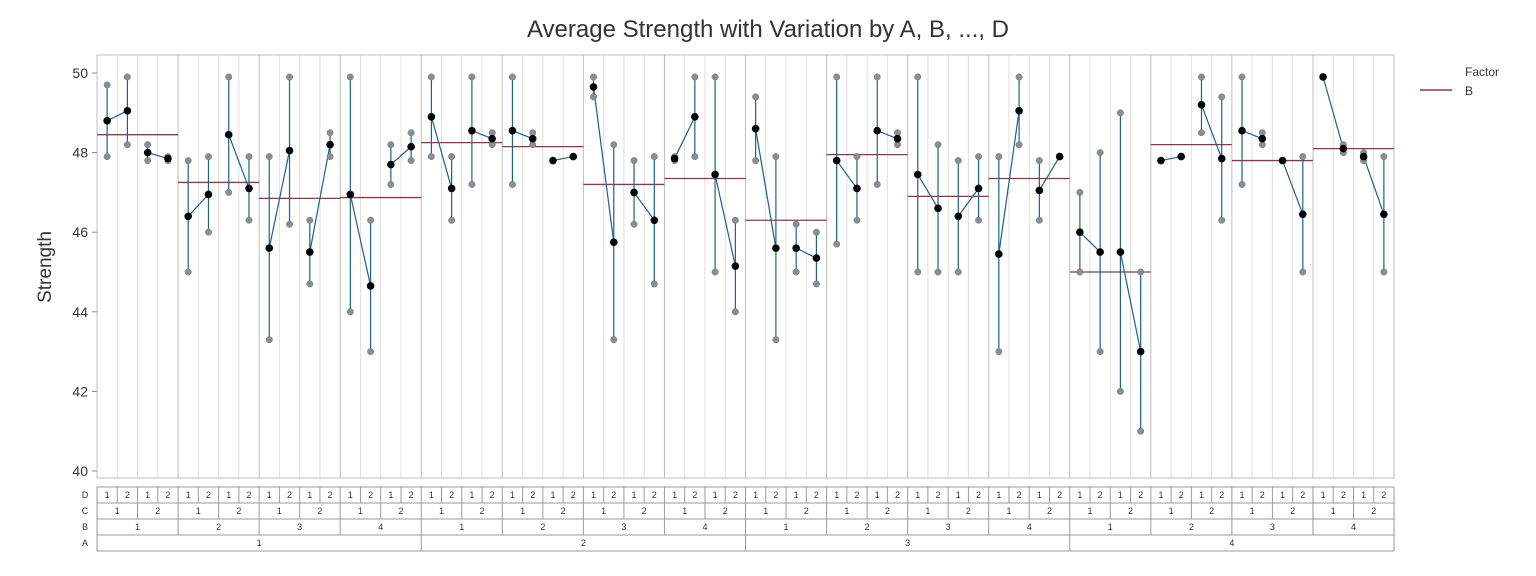 Image resolution: width=1536 pixels, height=576 pixels. Describe the element at coordinates (948, 527) in the screenshot. I see `factor-level-label: 3` at that location.